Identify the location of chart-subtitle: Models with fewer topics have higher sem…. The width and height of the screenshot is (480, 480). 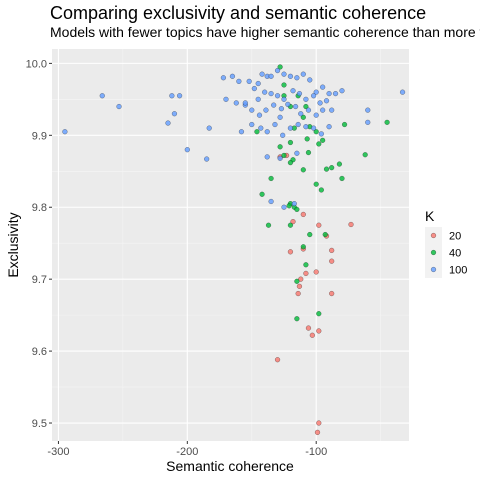
(265, 32).